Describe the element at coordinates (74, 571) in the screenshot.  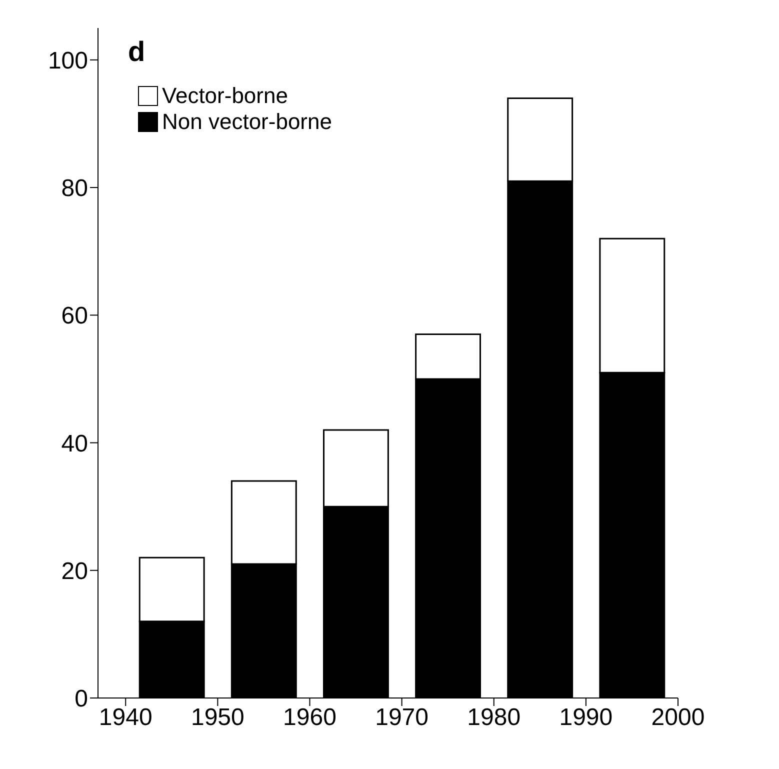
I see `y-tick-label: 20` at that location.